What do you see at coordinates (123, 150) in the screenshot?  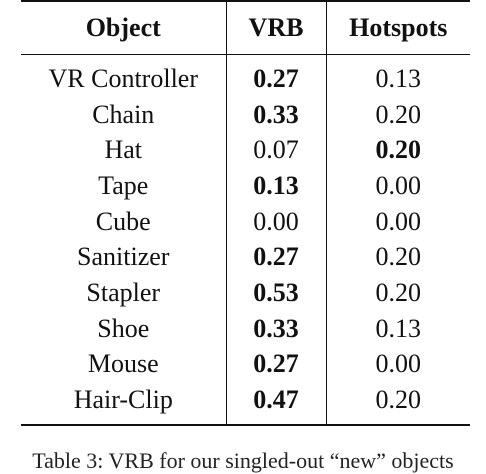 I see `cell-object: Hat` at bounding box center [123, 150].